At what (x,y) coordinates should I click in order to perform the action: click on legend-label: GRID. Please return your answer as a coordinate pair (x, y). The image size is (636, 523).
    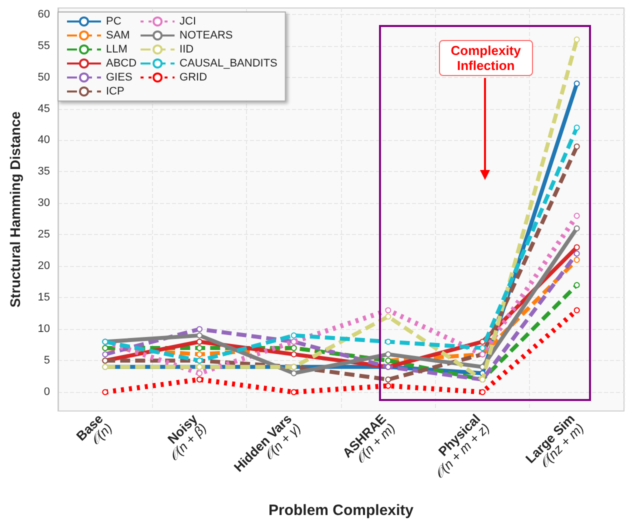
    Looking at the image, I should click on (194, 78).